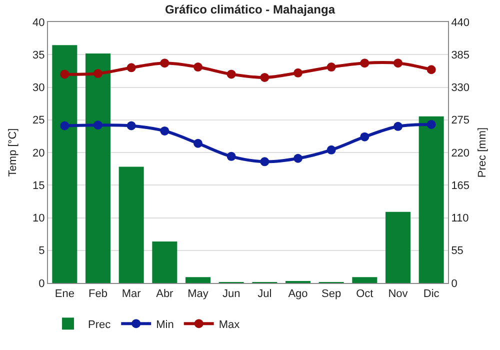 This screenshot has height=350, width=500. What do you see at coordinates (100, 324) in the screenshot?
I see `legend-label: Prec` at bounding box center [100, 324].